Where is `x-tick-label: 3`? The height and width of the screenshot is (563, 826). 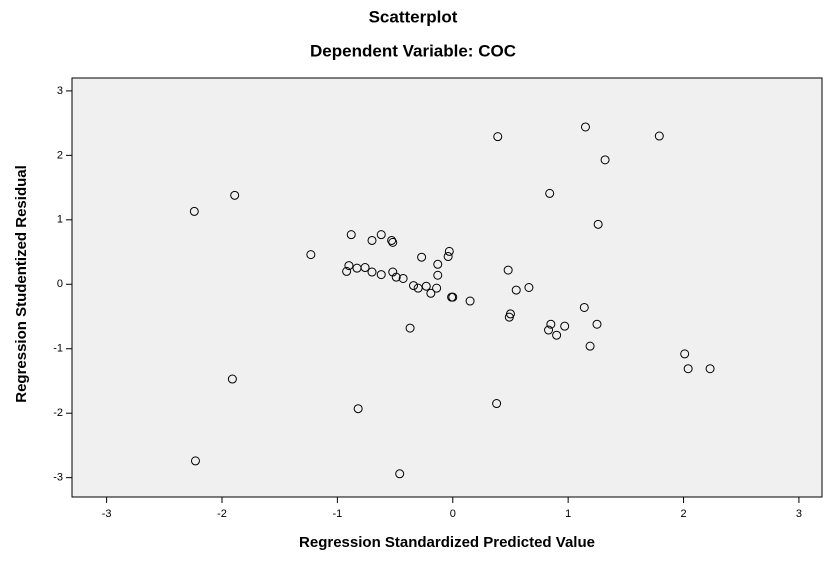
x-tick-label: 3 is located at coordinates (799, 514).